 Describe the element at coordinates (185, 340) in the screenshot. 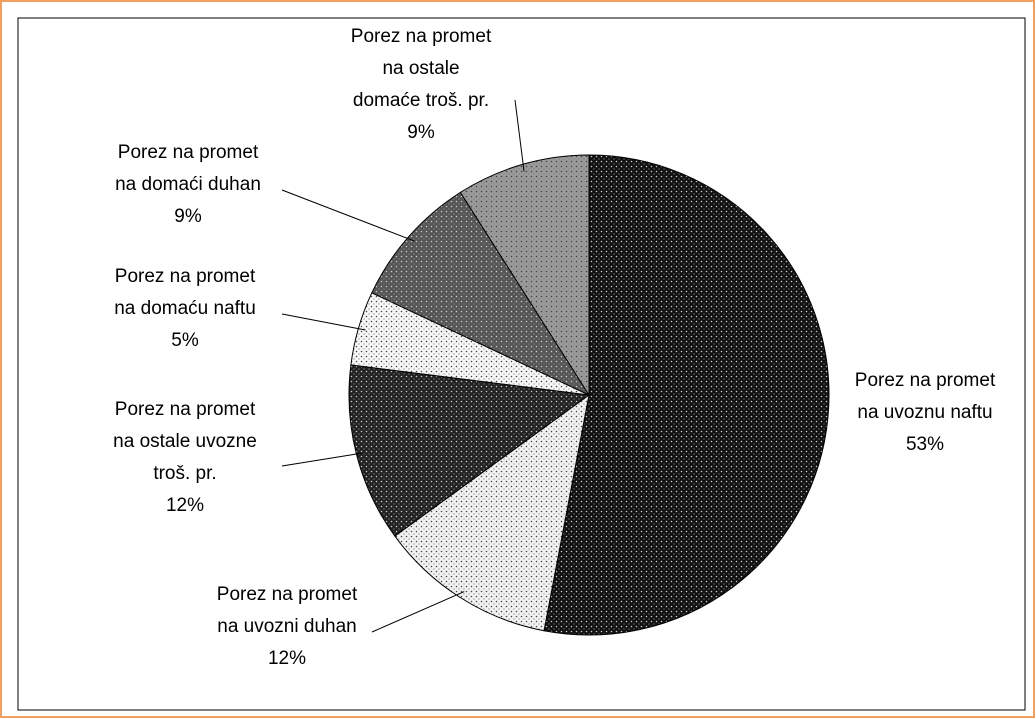

I see `value-label: 5%` at that location.